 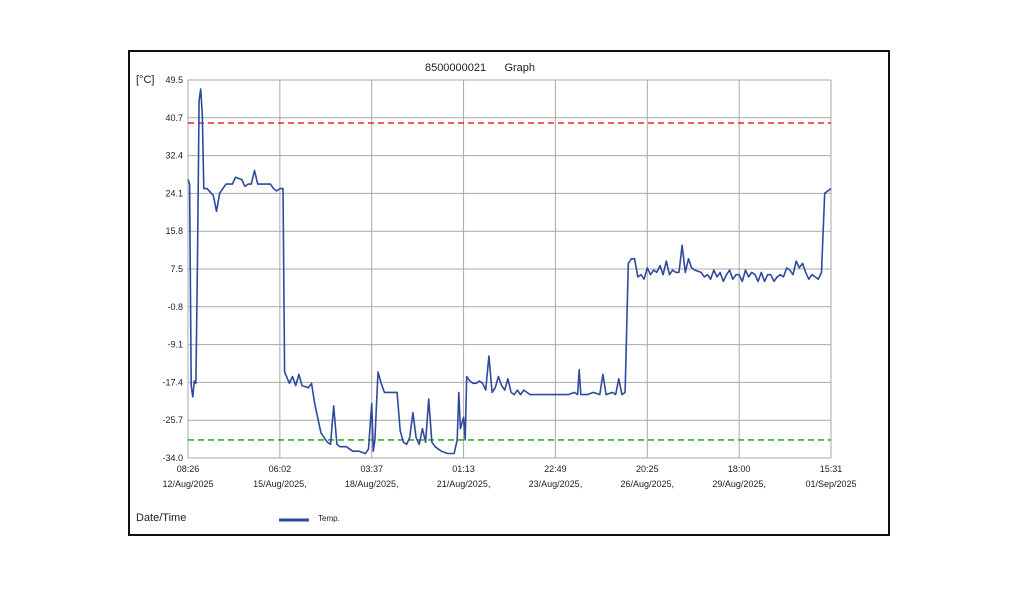 What do you see at coordinates (280, 484) in the screenshot?
I see `x-tick-date: 15/Aug/2025,` at bounding box center [280, 484].